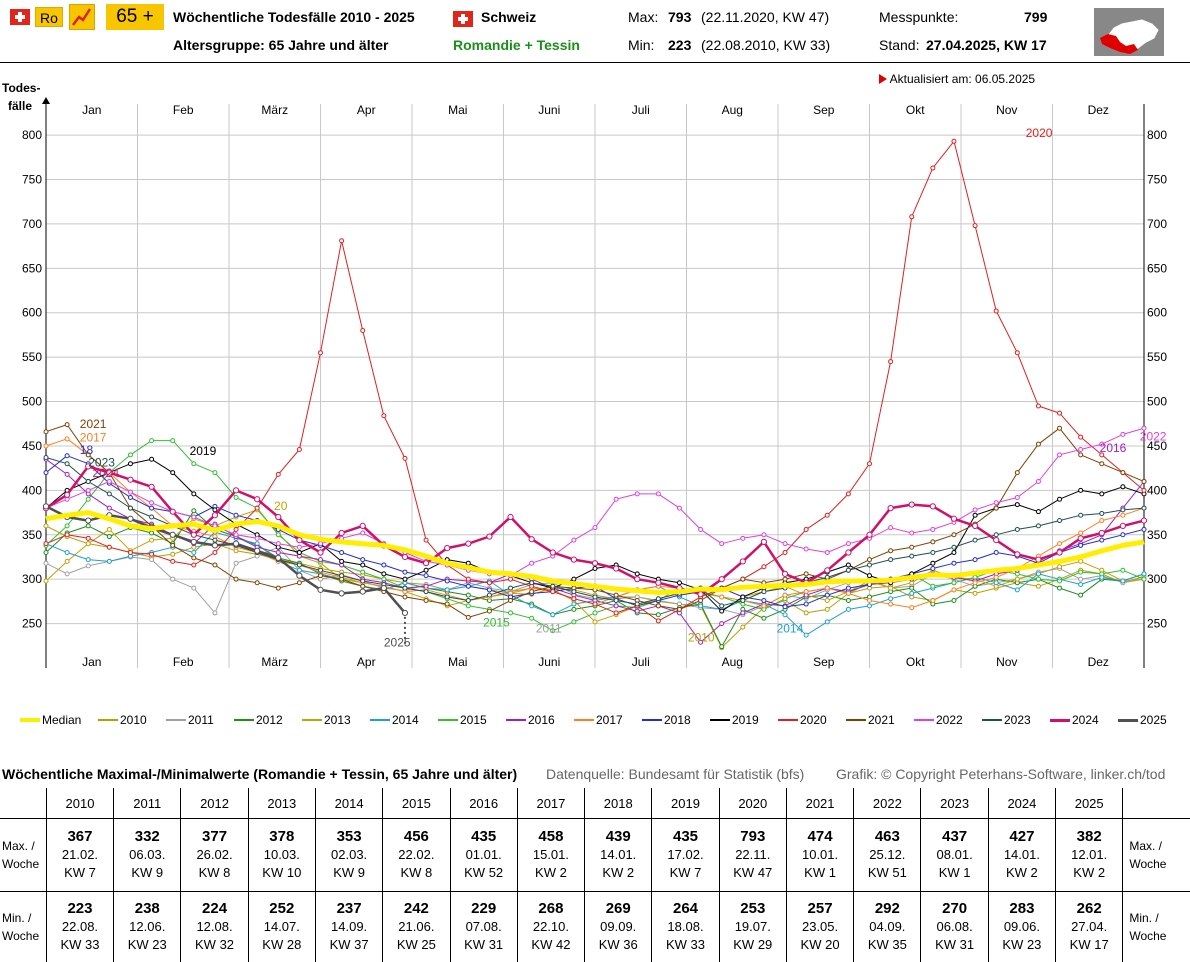  I want to click on swiss-map-icon, so click(1129, 32).